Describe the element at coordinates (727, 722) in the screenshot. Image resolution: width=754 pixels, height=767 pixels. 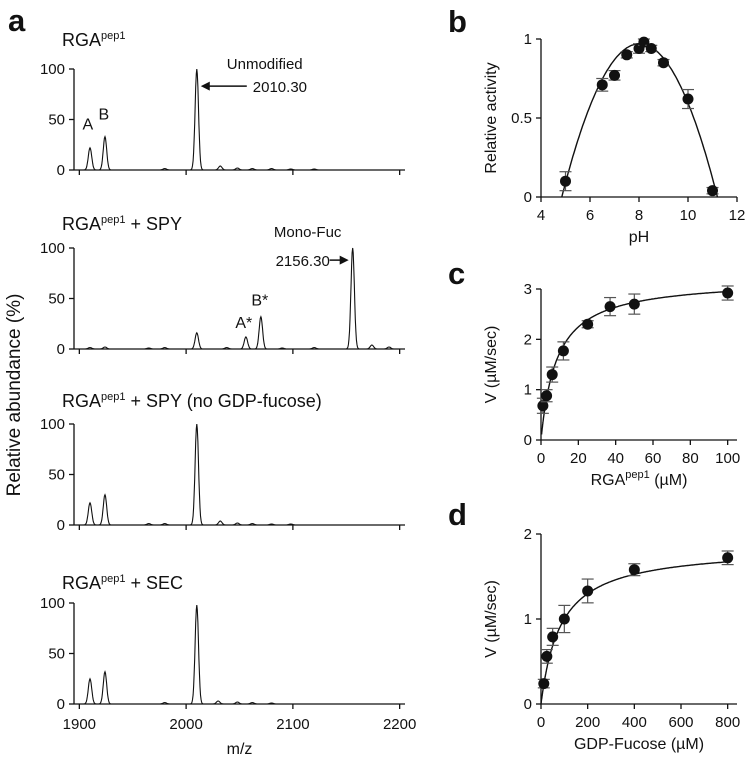
I see `x-tick-label: 800` at that location.